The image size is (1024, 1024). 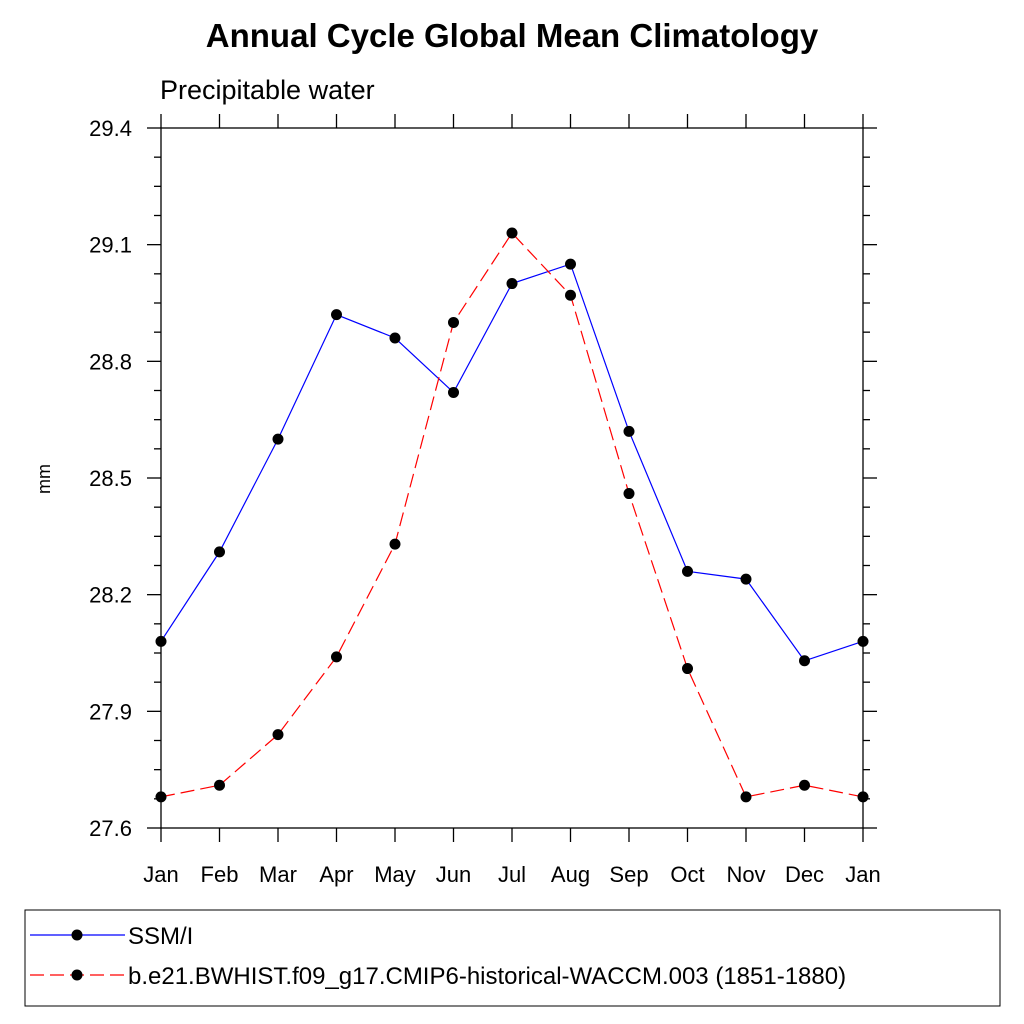 I want to click on chart-subtitle: Precipitable water, so click(x=267, y=90).